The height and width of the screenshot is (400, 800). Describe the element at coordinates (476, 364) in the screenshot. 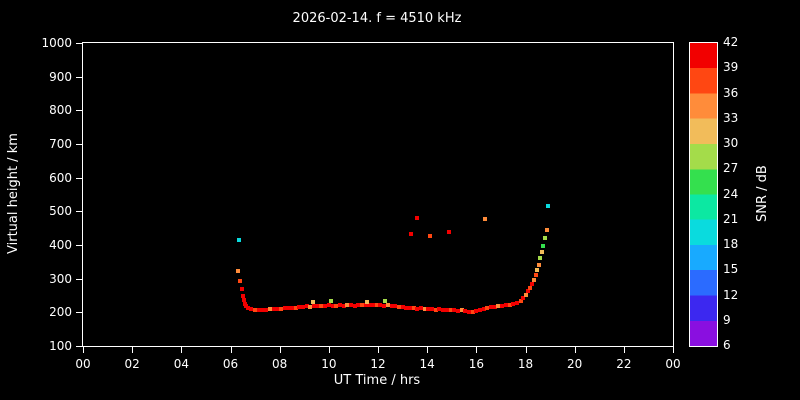

I see `x-tick-label: 16` at that location.